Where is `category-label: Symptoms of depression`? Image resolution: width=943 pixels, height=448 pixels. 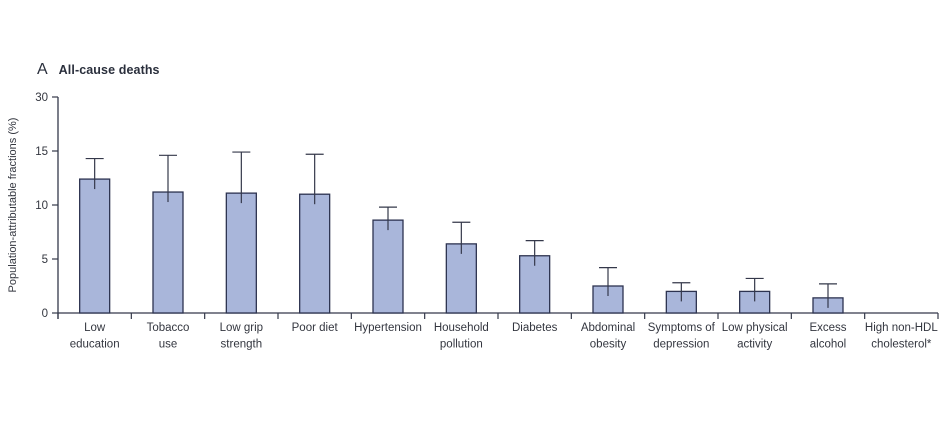 category-label: Symptoms of depression is located at coordinates (682, 336).